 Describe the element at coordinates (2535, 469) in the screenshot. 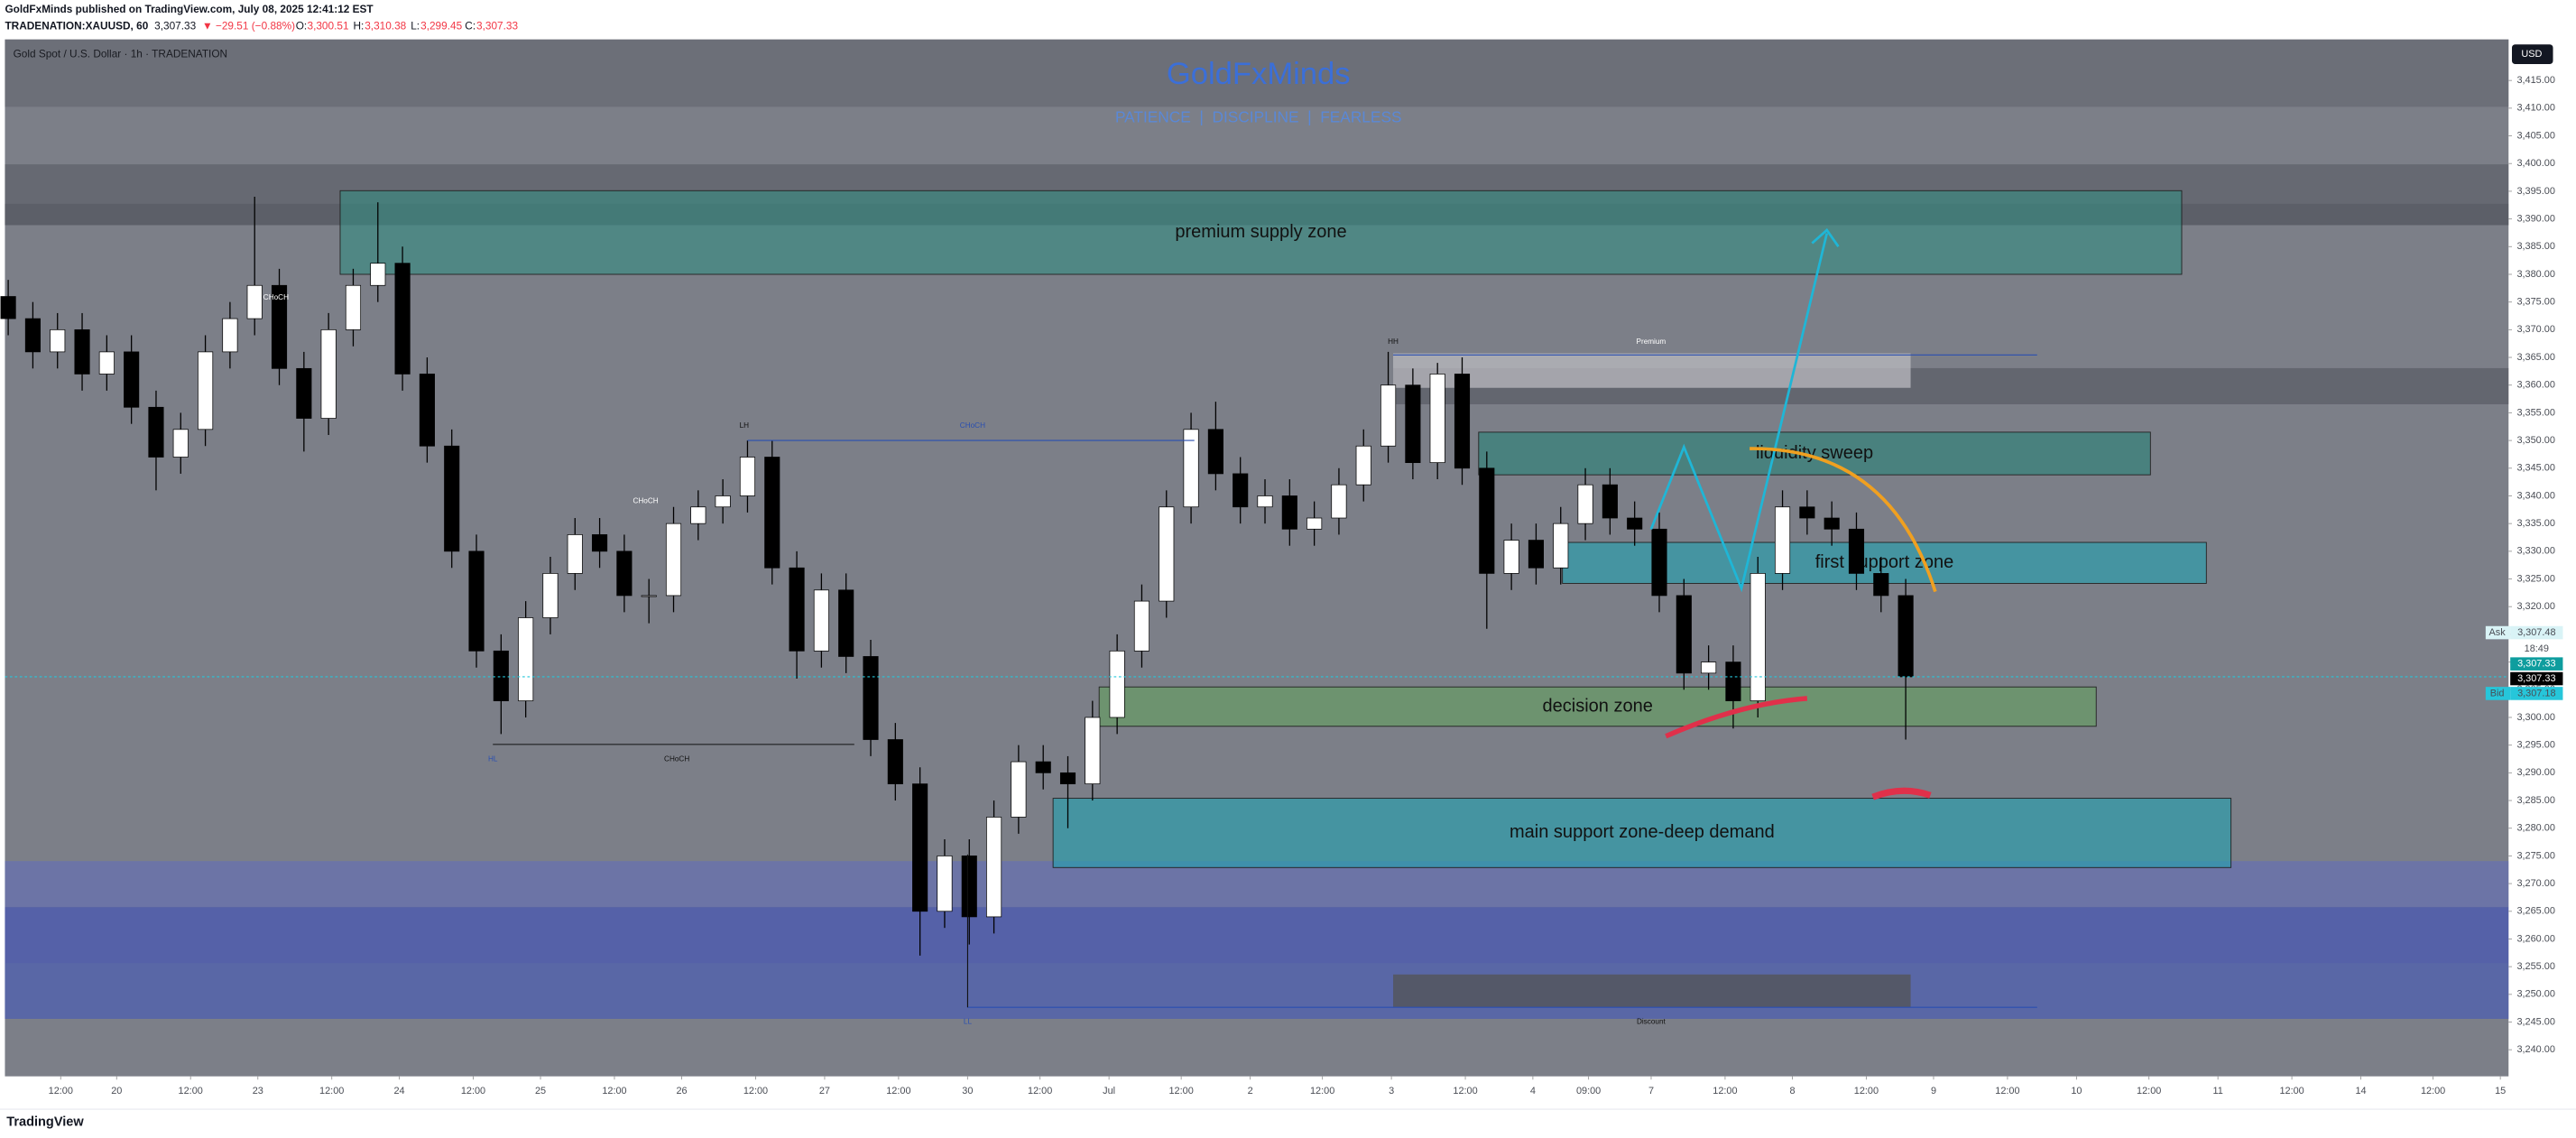

I see `y-tick-label: 3,345.00` at that location.